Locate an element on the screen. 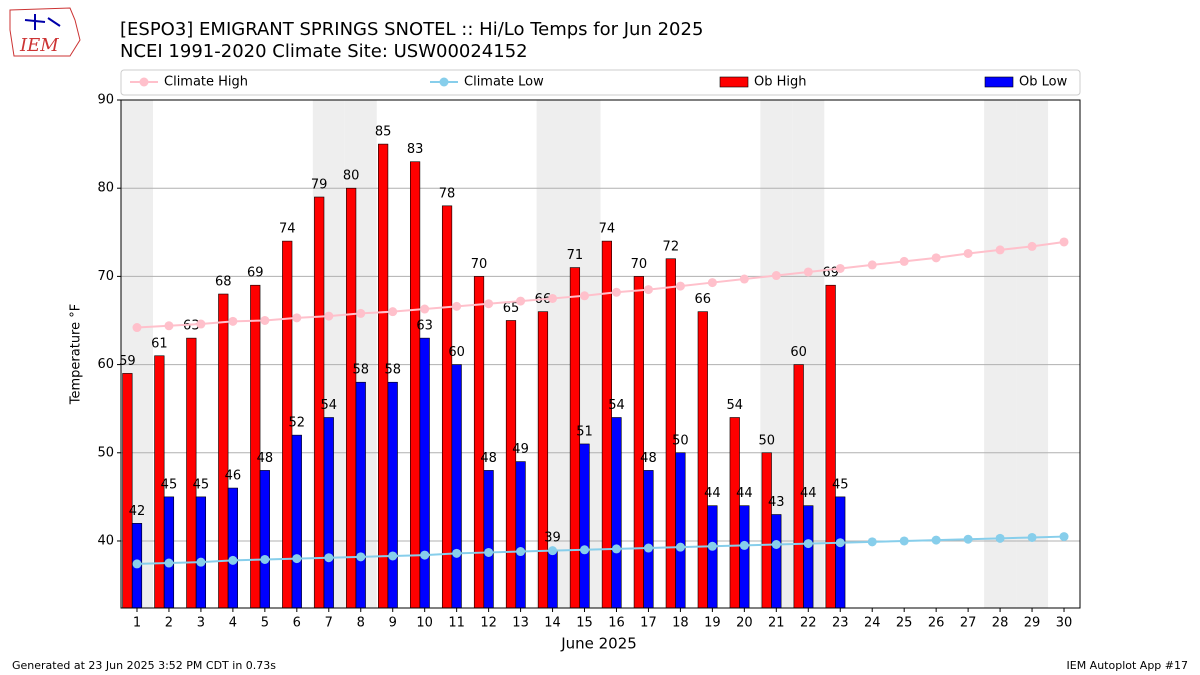  y-tick-label: 40 is located at coordinates (105, 540).